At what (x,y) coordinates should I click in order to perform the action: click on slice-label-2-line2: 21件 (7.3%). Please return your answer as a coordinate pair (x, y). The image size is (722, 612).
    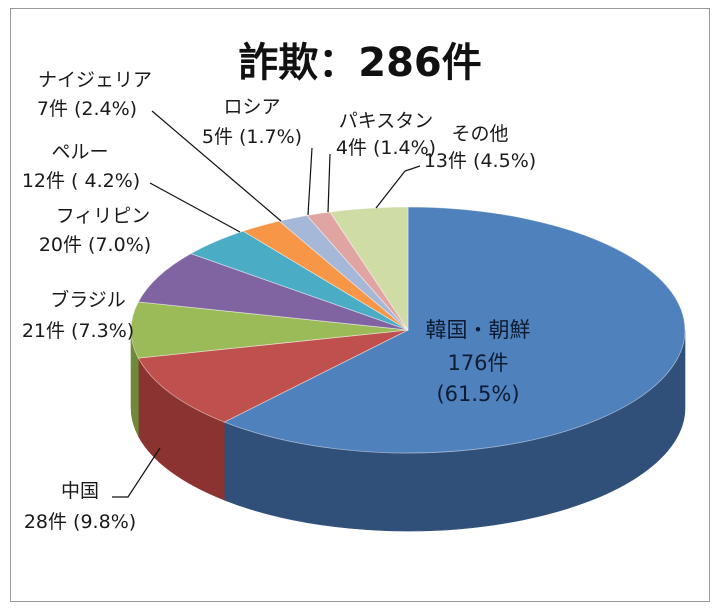
    Looking at the image, I should click on (78, 331).